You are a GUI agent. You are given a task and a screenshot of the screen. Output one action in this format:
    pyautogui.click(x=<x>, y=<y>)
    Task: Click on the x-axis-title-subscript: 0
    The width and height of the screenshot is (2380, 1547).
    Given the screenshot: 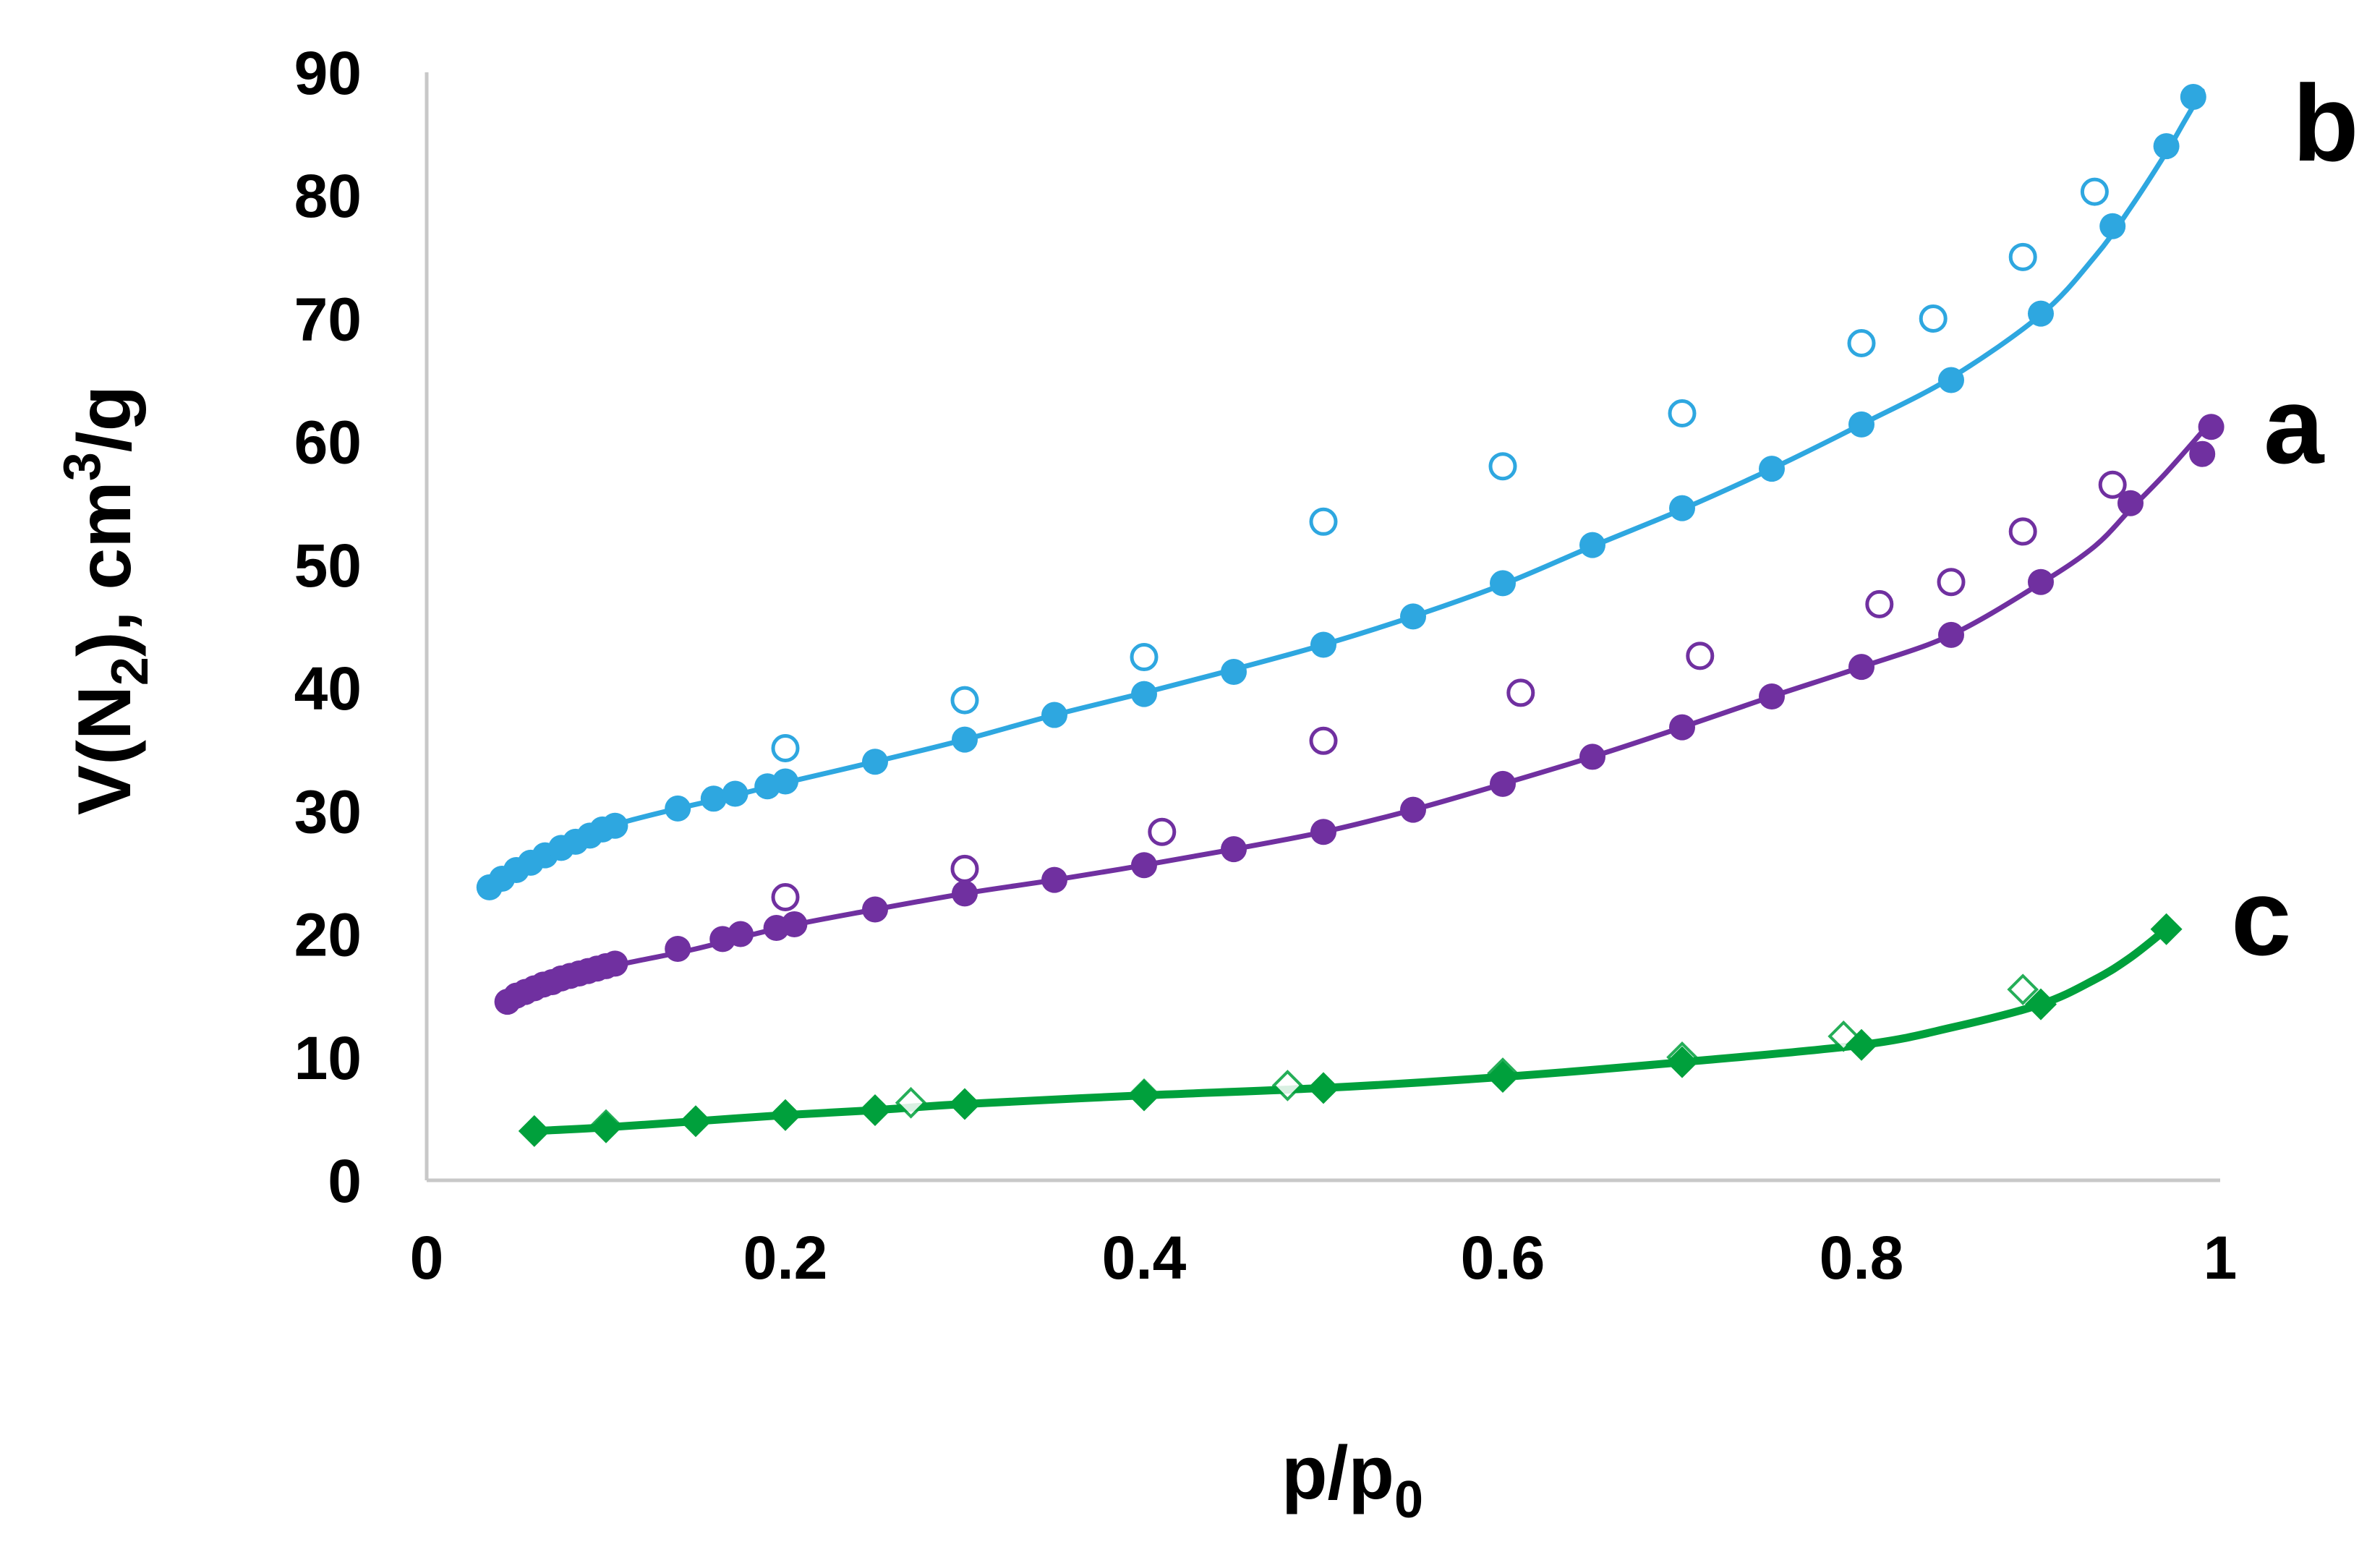 What is the action you would take?
    pyautogui.click(x=1408, y=1500)
    